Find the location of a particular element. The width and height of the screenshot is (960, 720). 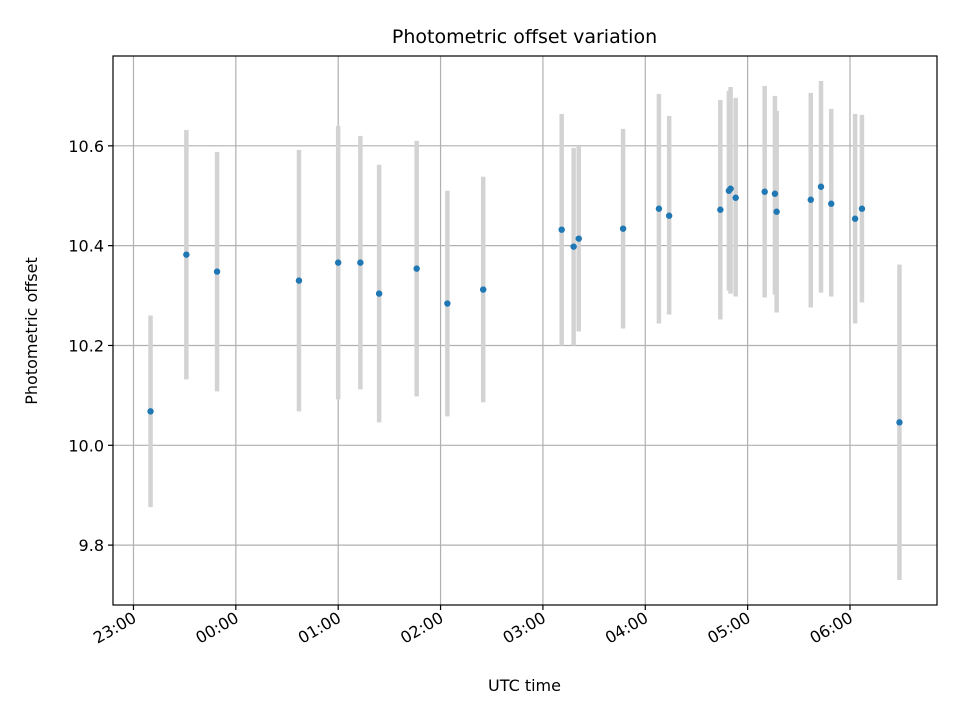

chart-title: Photometric offset variation is located at coordinates (524, 37).